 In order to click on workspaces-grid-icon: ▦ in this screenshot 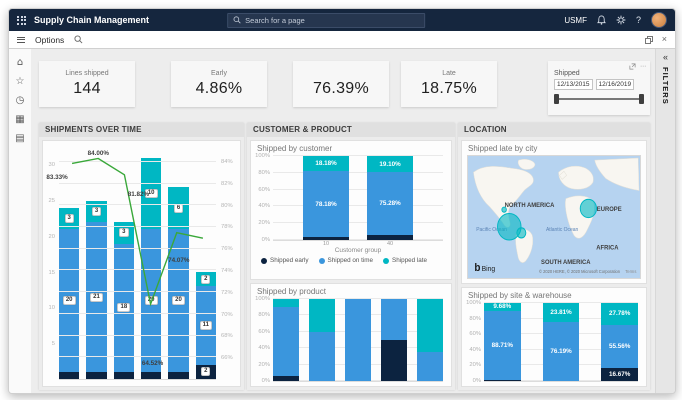, I will do `click(20, 119)`.